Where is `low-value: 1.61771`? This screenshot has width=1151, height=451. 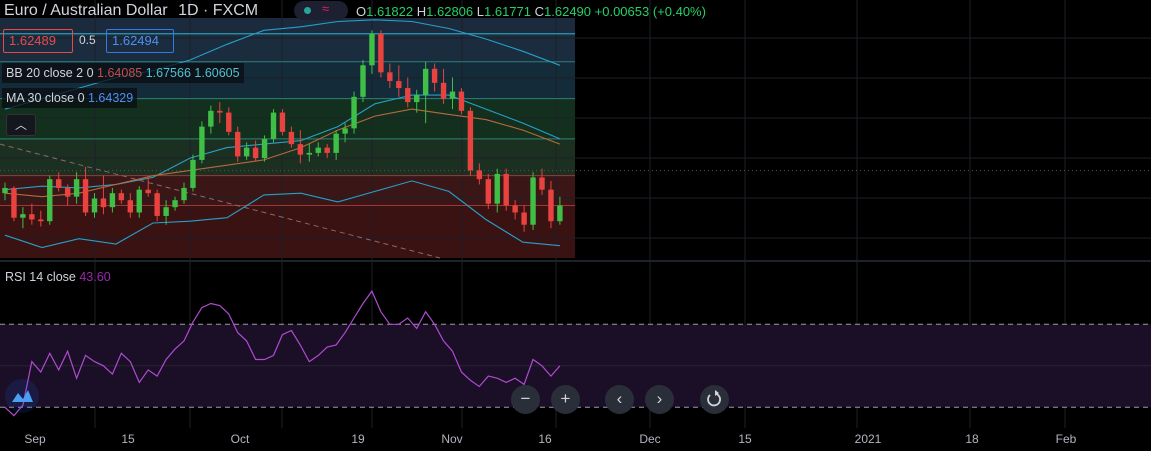 low-value: 1.61771 is located at coordinates (507, 11).